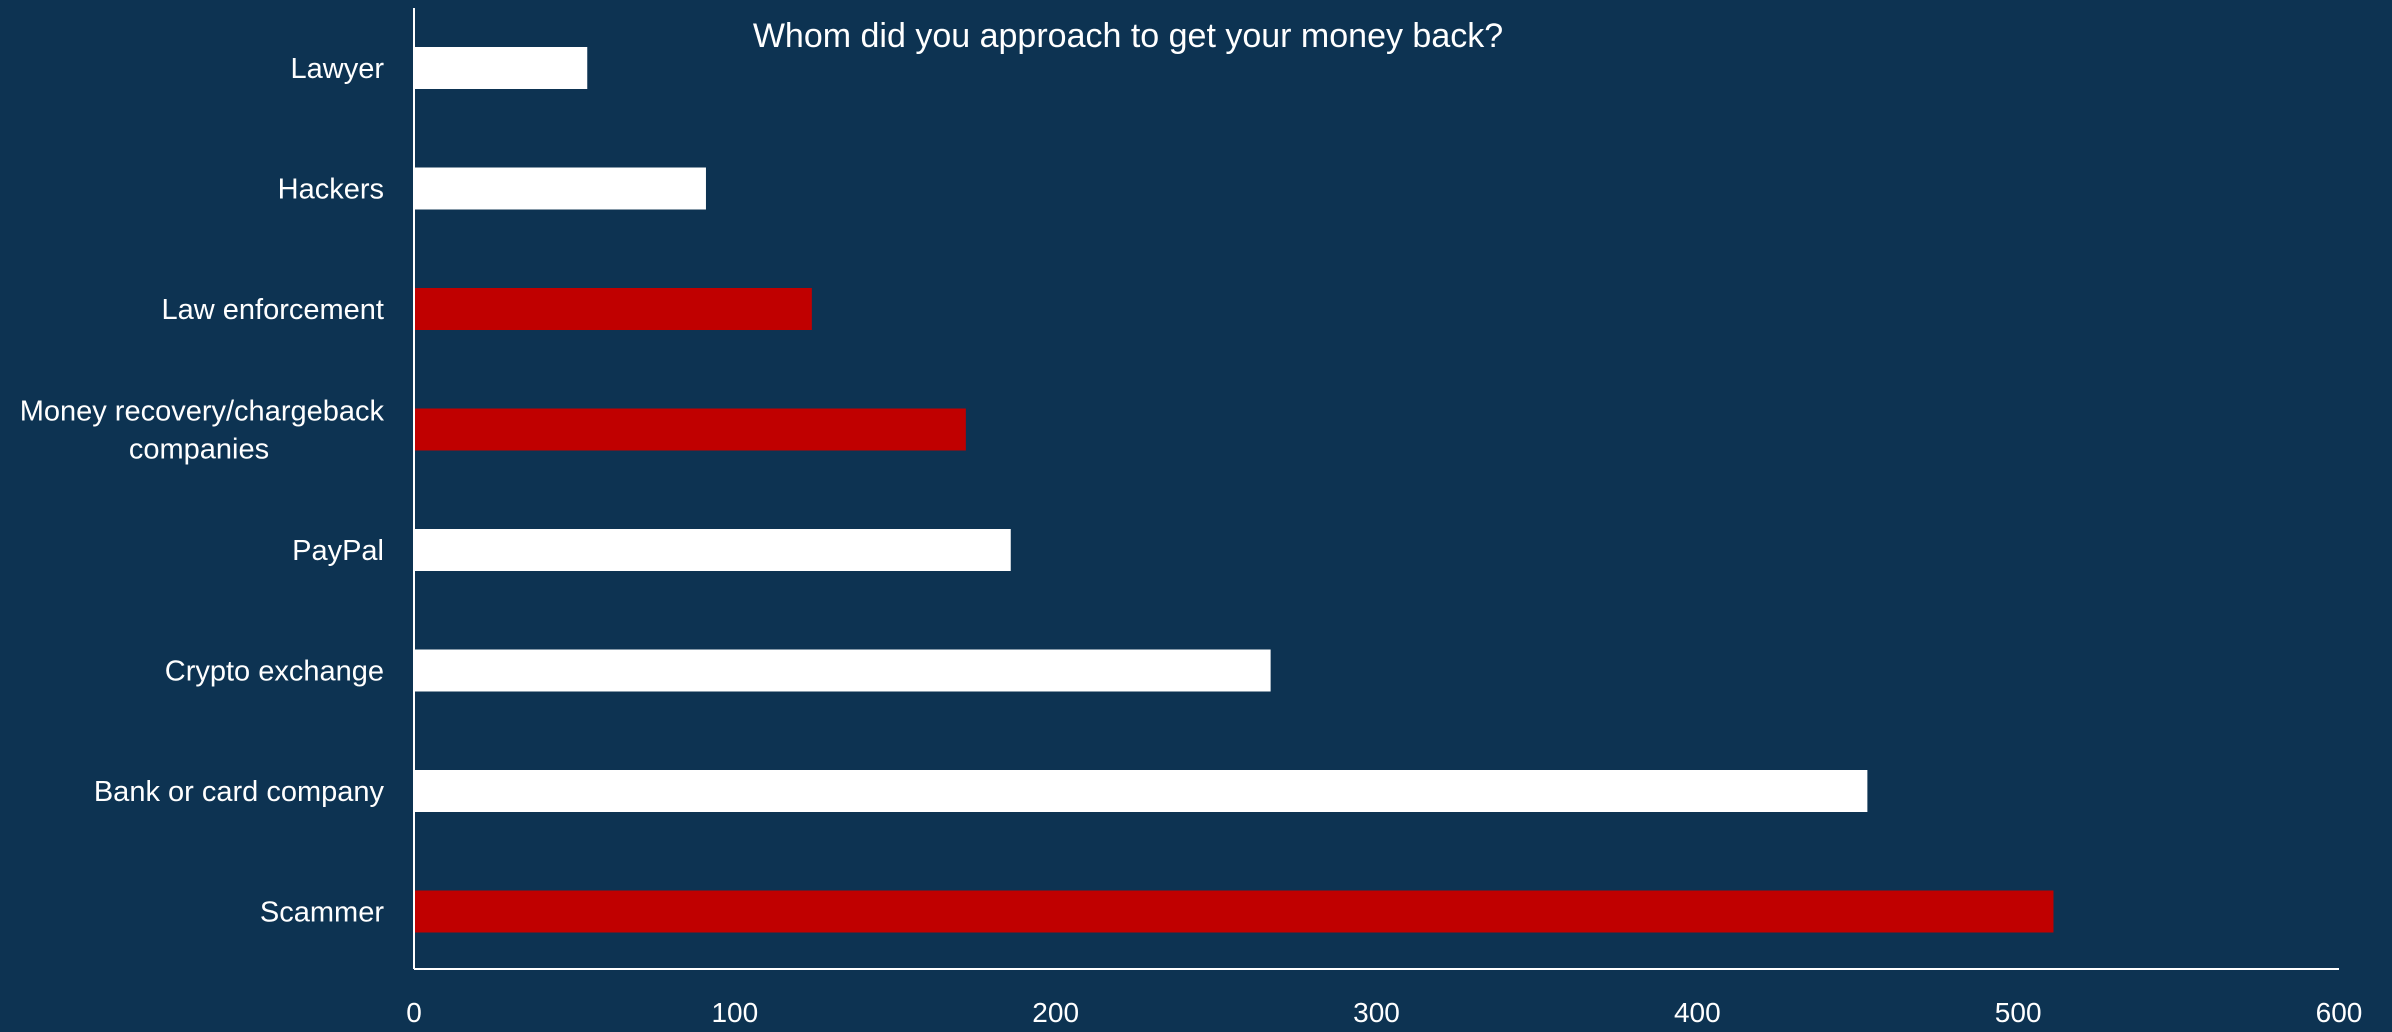 Image resolution: width=2392 pixels, height=1032 pixels. I want to click on x-tick-label-1: 100, so click(734, 1012).